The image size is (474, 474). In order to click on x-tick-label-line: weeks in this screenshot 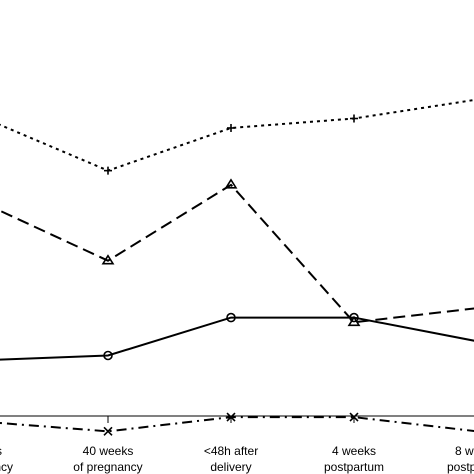, I will do `click(1, 451)`.